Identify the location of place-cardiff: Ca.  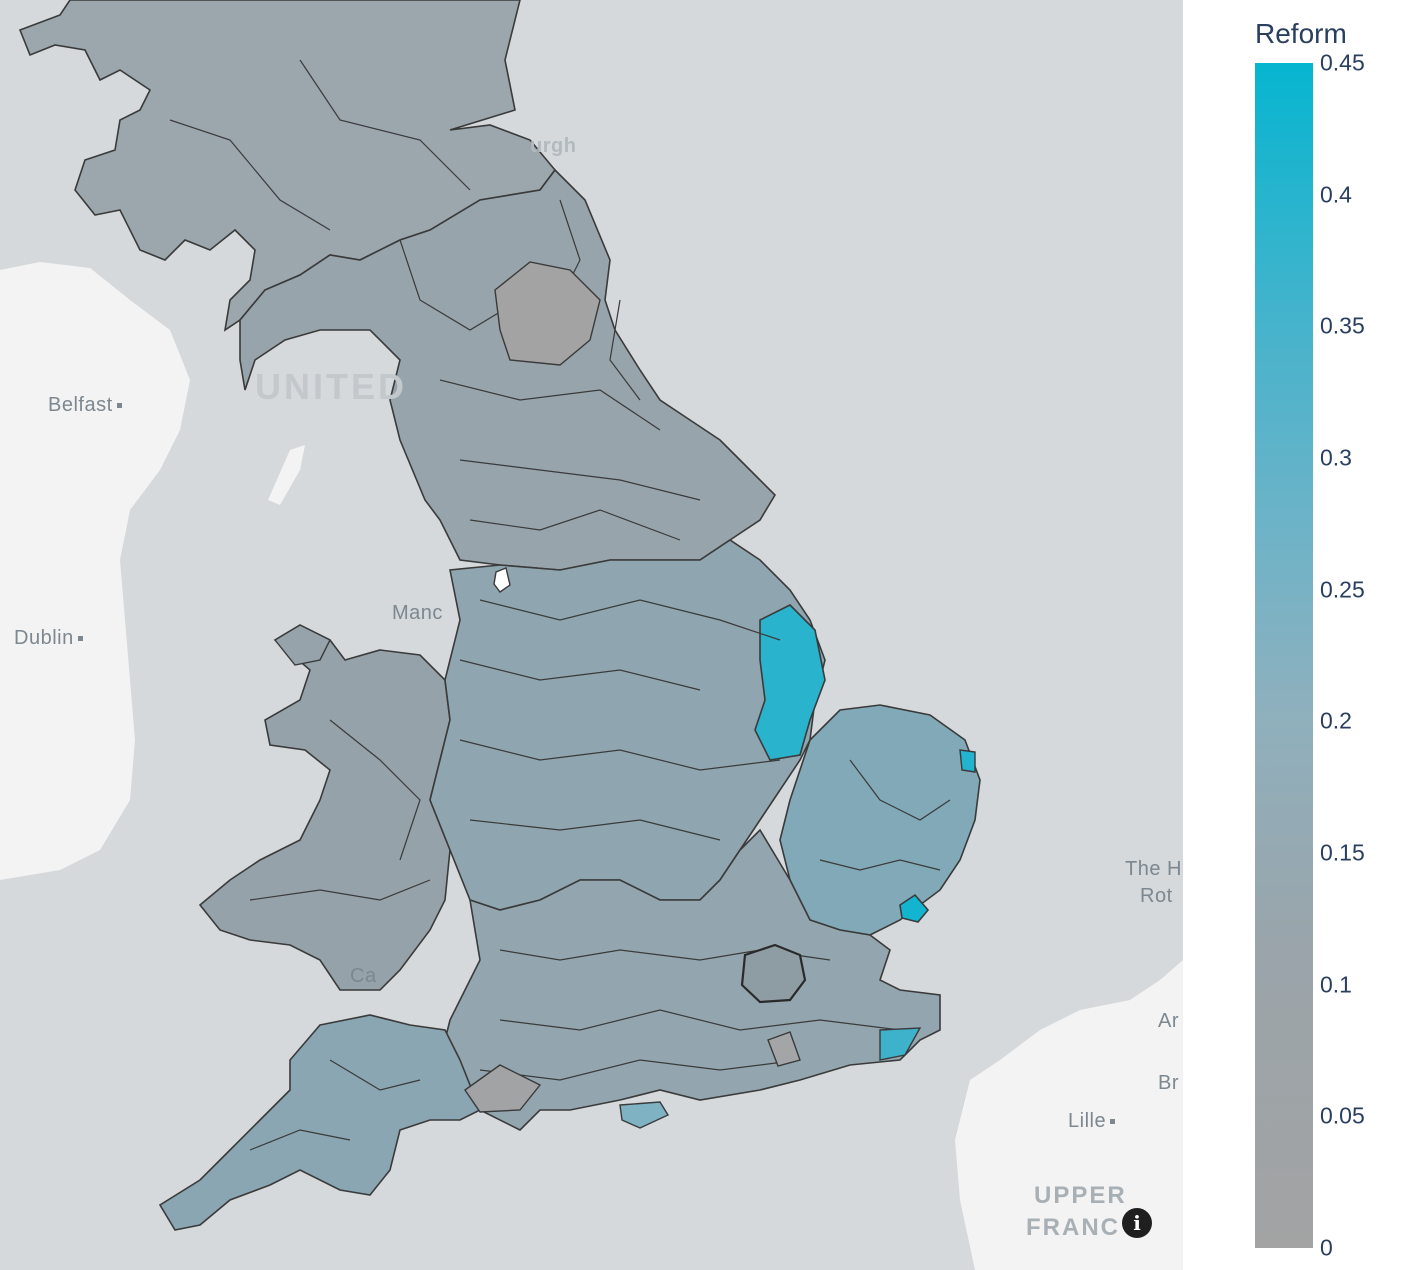
(363, 976).